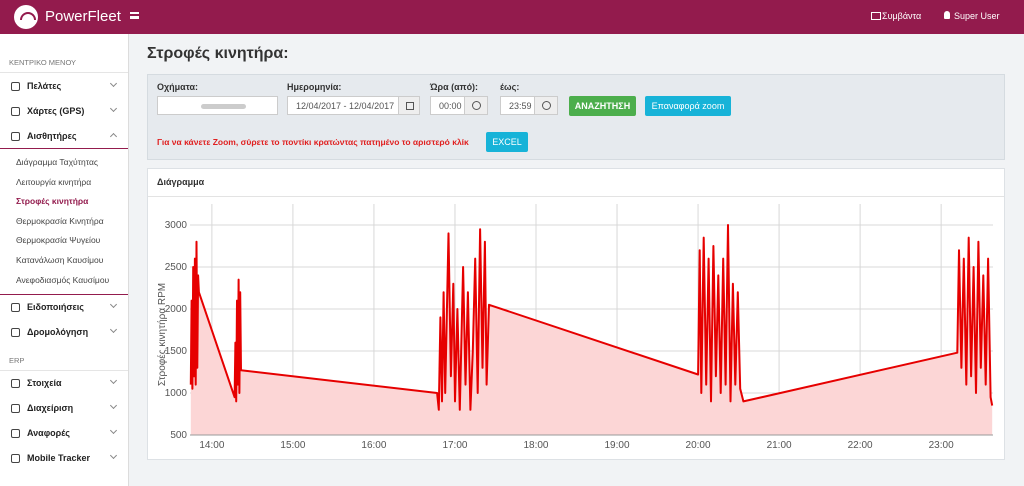  What do you see at coordinates (55, 307) in the screenshot?
I see `menu-item: Ειδοποιήσεις` at bounding box center [55, 307].